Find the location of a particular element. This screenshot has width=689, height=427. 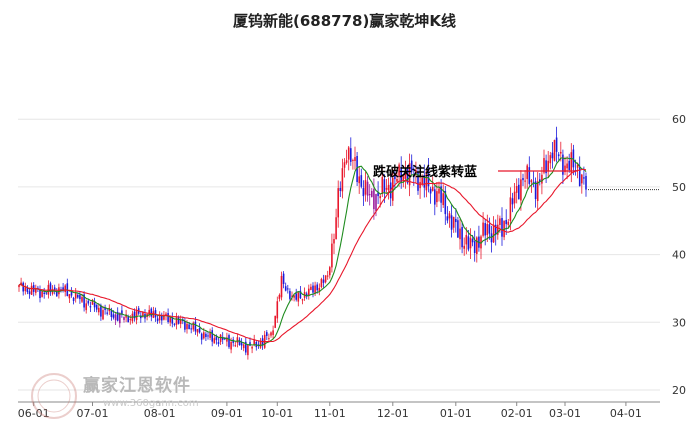

x-tick-label: 10-01 is located at coordinates (277, 413).